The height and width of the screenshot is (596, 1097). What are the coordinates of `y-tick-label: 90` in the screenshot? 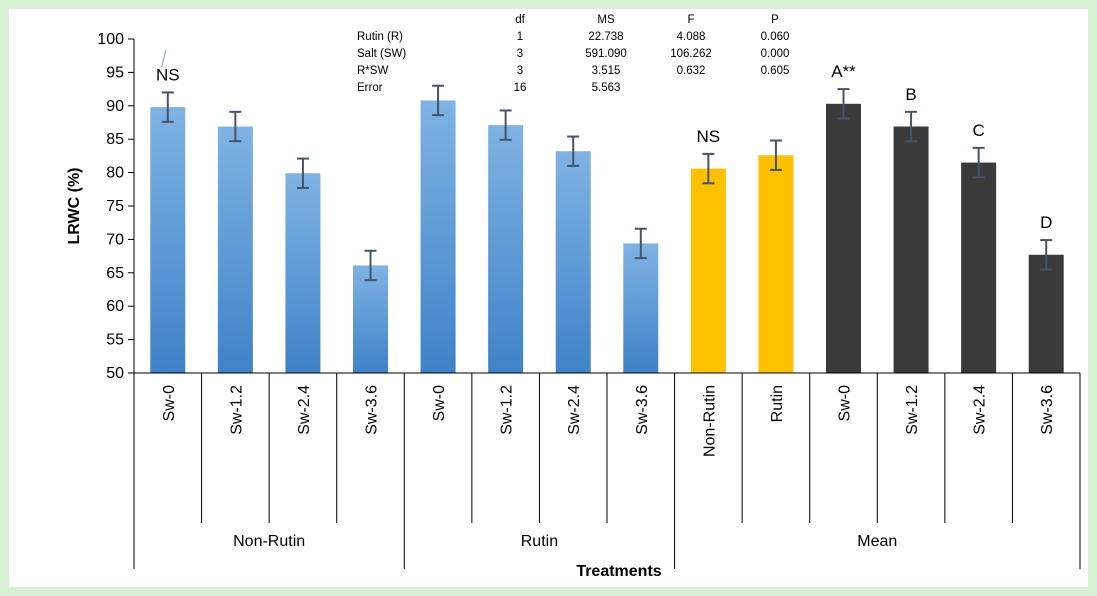 It's located at (115, 106).